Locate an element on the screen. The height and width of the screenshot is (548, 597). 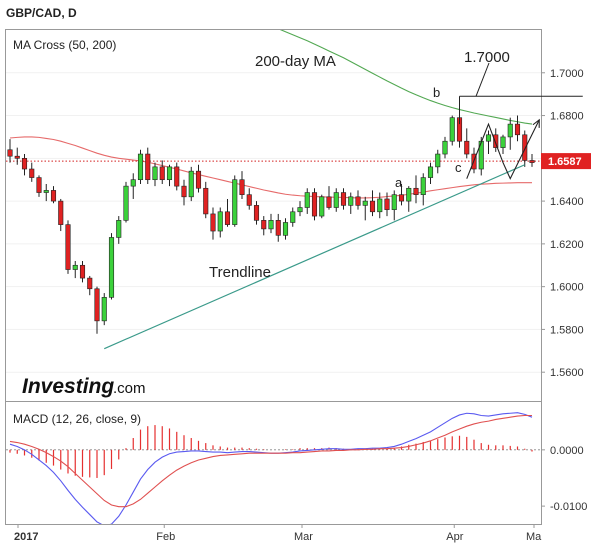
price-tick-label: 1.5600 is located at coordinates (567, 373).